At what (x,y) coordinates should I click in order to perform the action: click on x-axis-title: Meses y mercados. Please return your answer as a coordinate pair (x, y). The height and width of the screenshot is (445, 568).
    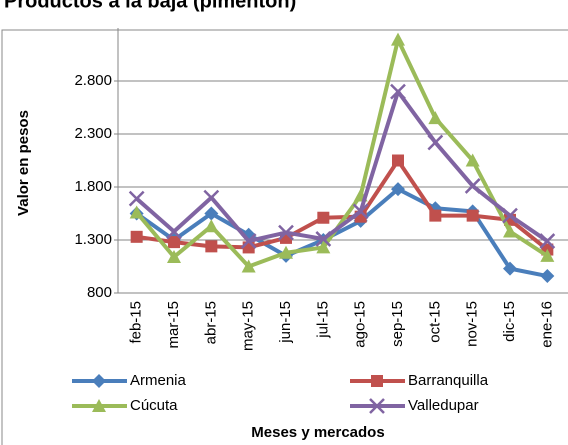
    Looking at the image, I should click on (317, 432).